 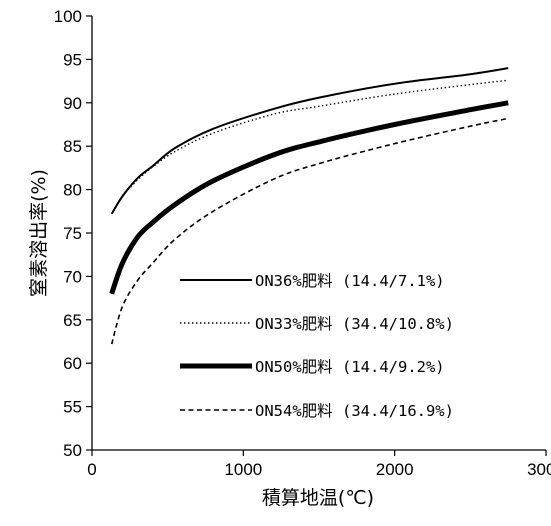 I want to click on x-axis-title: 積算地温(℃), so click(x=318, y=498).